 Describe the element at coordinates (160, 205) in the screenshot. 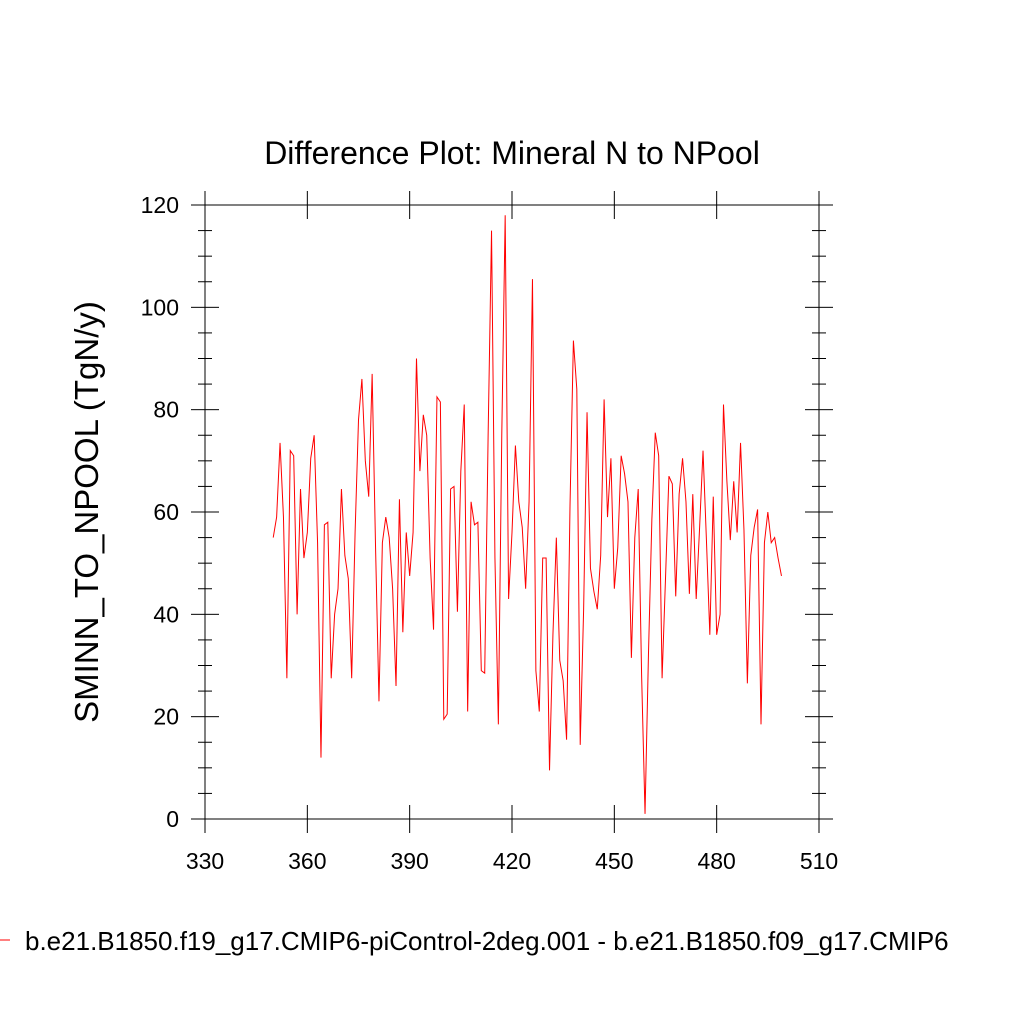

I see `y-tick-label: 120` at that location.